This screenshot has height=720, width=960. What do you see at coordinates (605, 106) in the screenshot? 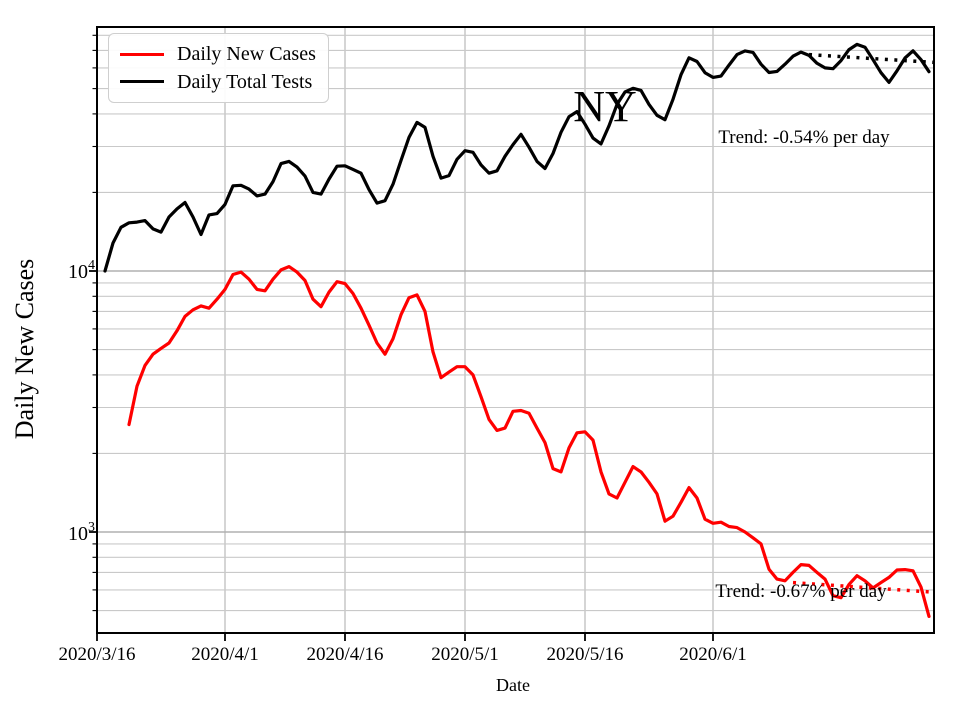
I see `state-annotation: NY` at bounding box center [605, 106].